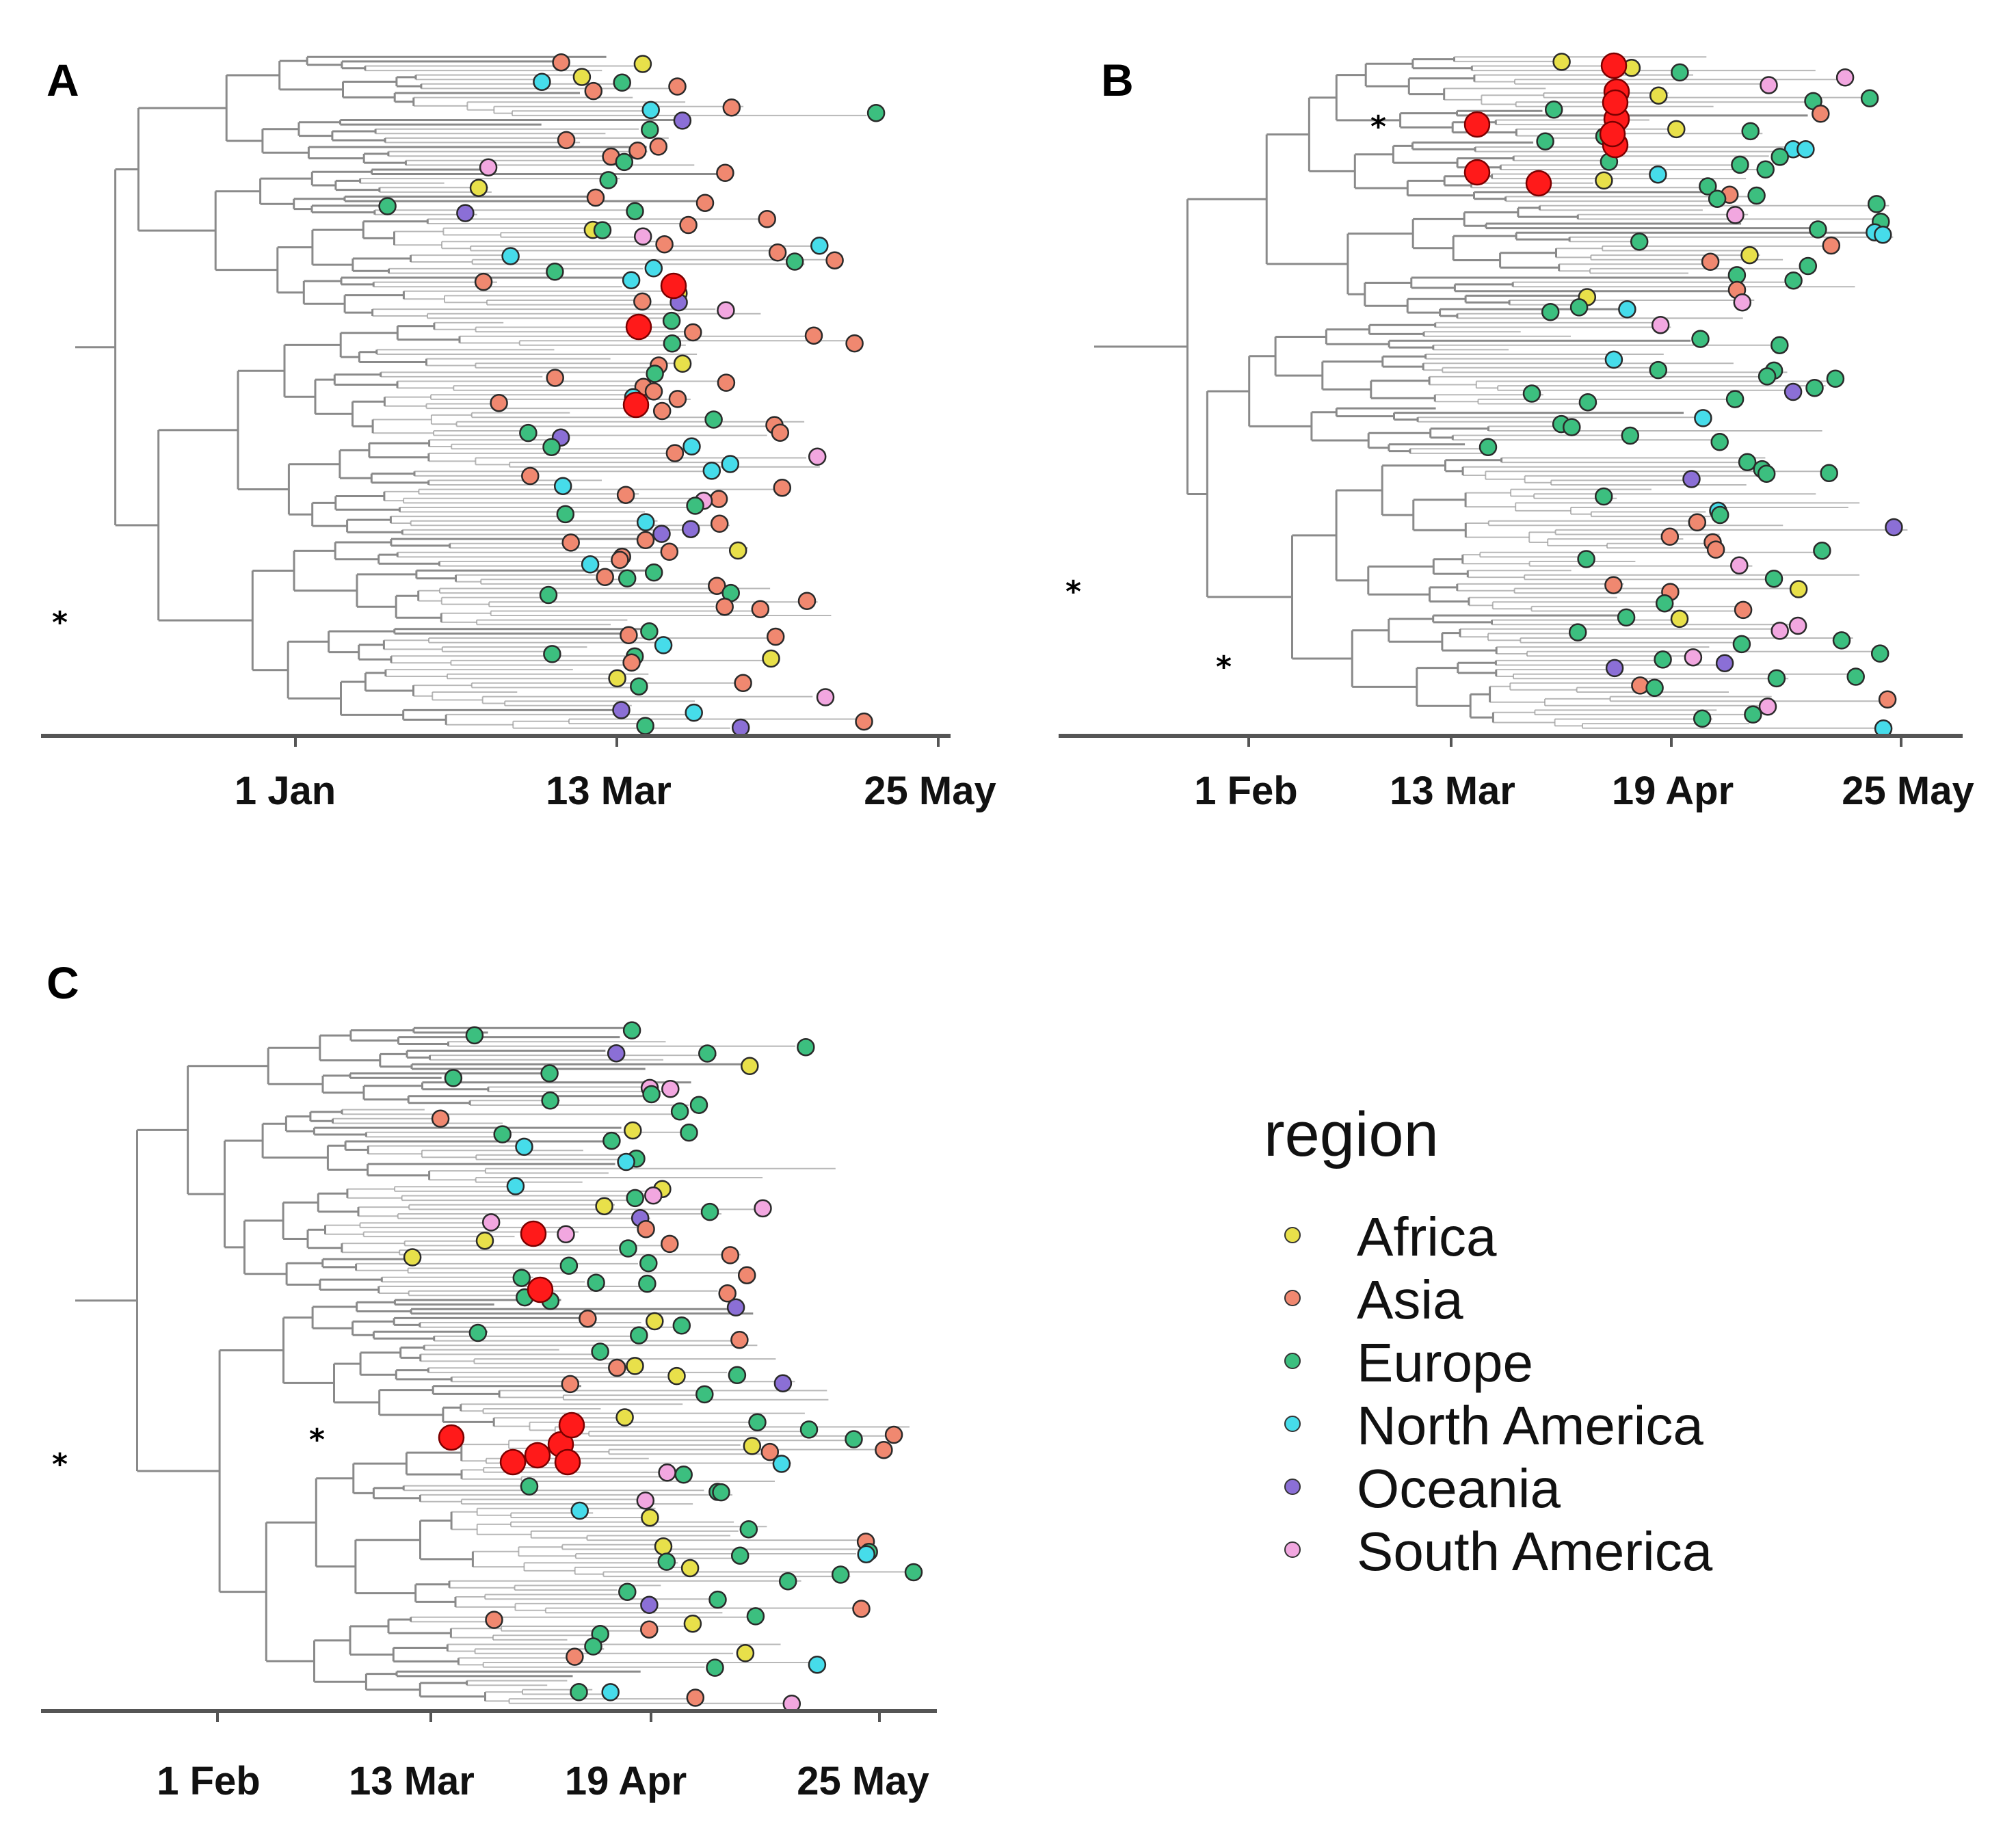 Image resolution: width=2016 pixels, height=1828 pixels. I want to click on legend-label-africa: Africa, so click(1427, 1236).